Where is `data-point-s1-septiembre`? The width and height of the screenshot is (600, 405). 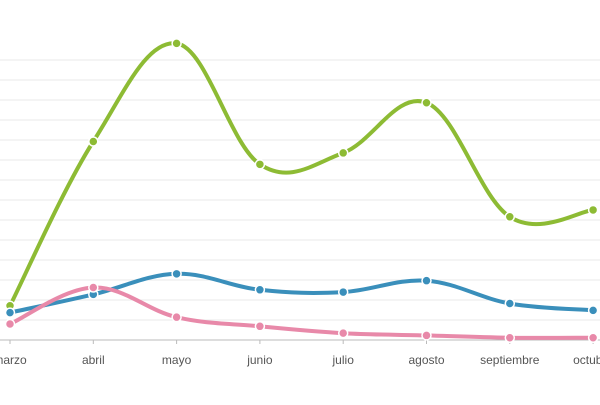
data-point-s1-septiembre is located at coordinates (510, 217).